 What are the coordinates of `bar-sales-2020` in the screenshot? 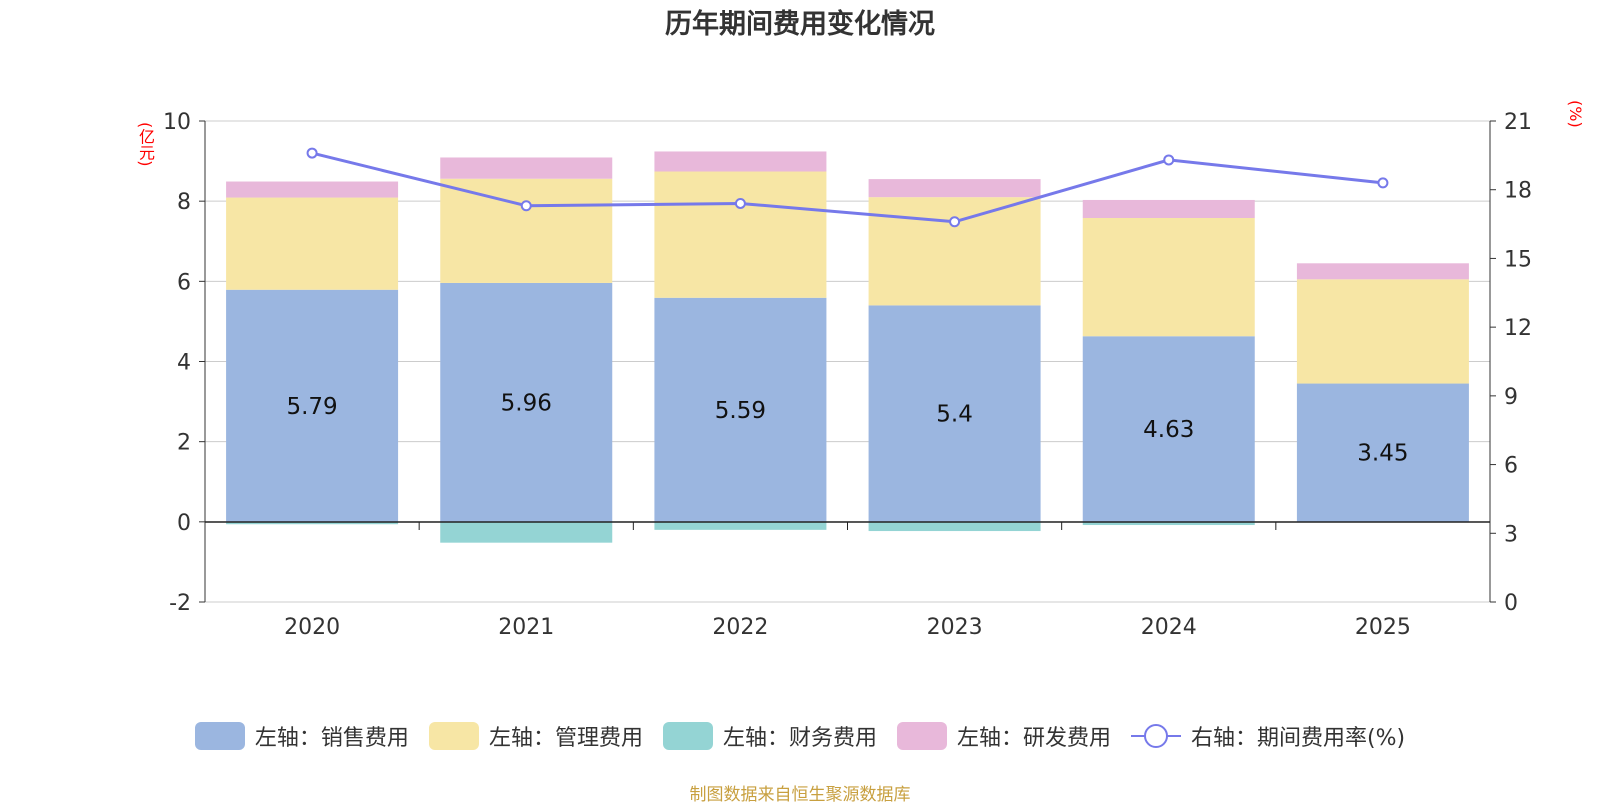 It's located at (312, 405).